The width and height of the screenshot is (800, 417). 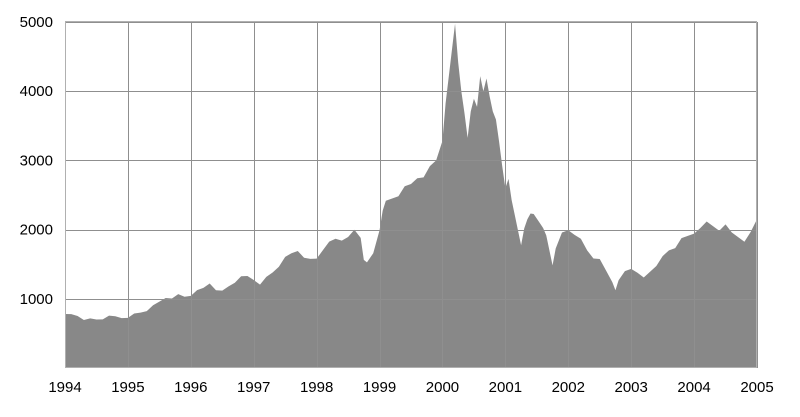 What do you see at coordinates (756, 387) in the screenshot?
I see `x-tick-label: 2005` at bounding box center [756, 387].